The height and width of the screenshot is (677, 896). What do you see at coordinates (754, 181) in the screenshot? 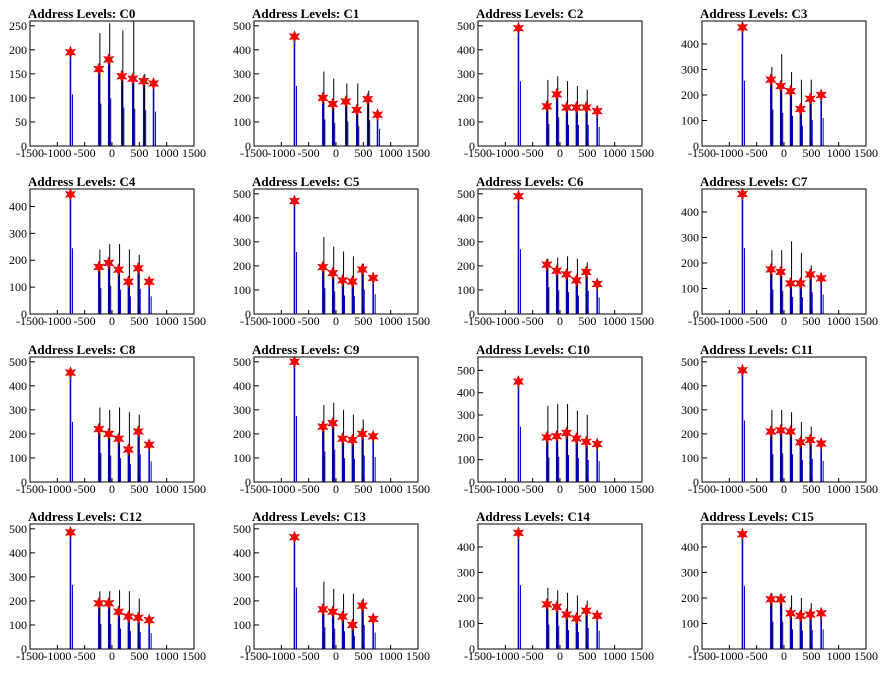
I see `chart-title: Address Levels: C7` at bounding box center [754, 181].